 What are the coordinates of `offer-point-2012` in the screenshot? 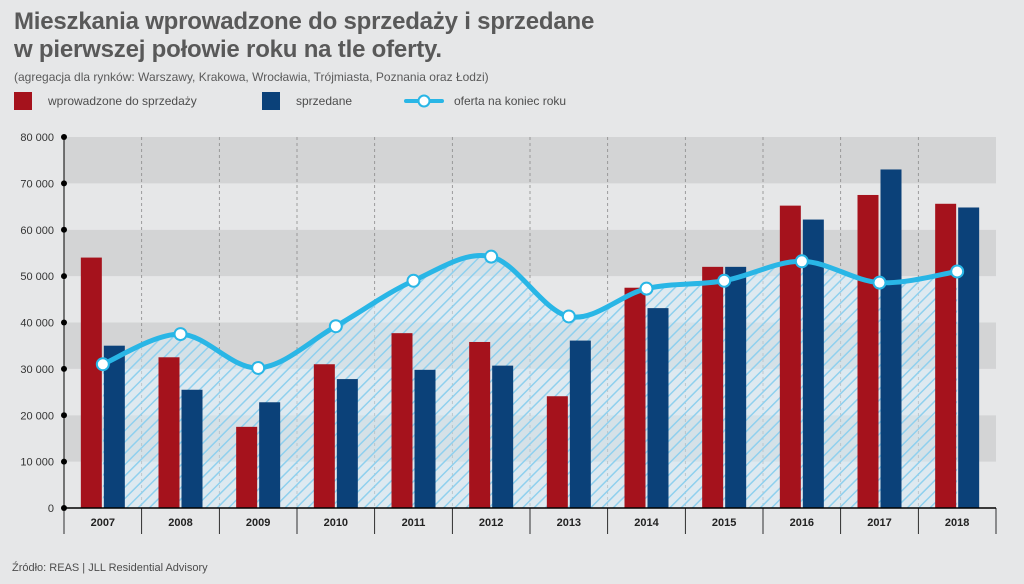 It's located at (491, 256).